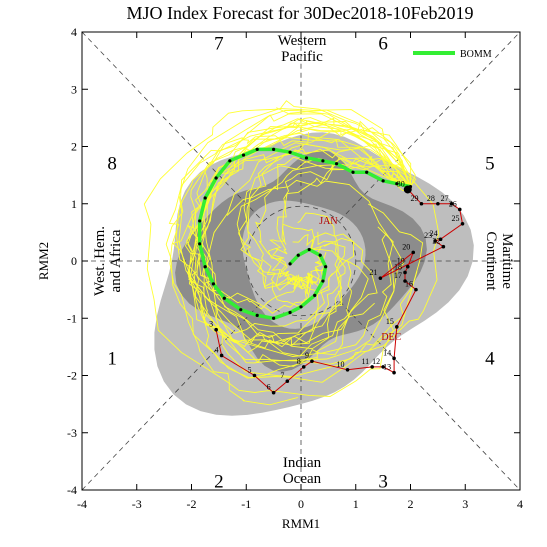 The width and height of the screenshot is (547, 547). What do you see at coordinates (299, 361) in the screenshot?
I see `observed-day-label: 8` at bounding box center [299, 361].